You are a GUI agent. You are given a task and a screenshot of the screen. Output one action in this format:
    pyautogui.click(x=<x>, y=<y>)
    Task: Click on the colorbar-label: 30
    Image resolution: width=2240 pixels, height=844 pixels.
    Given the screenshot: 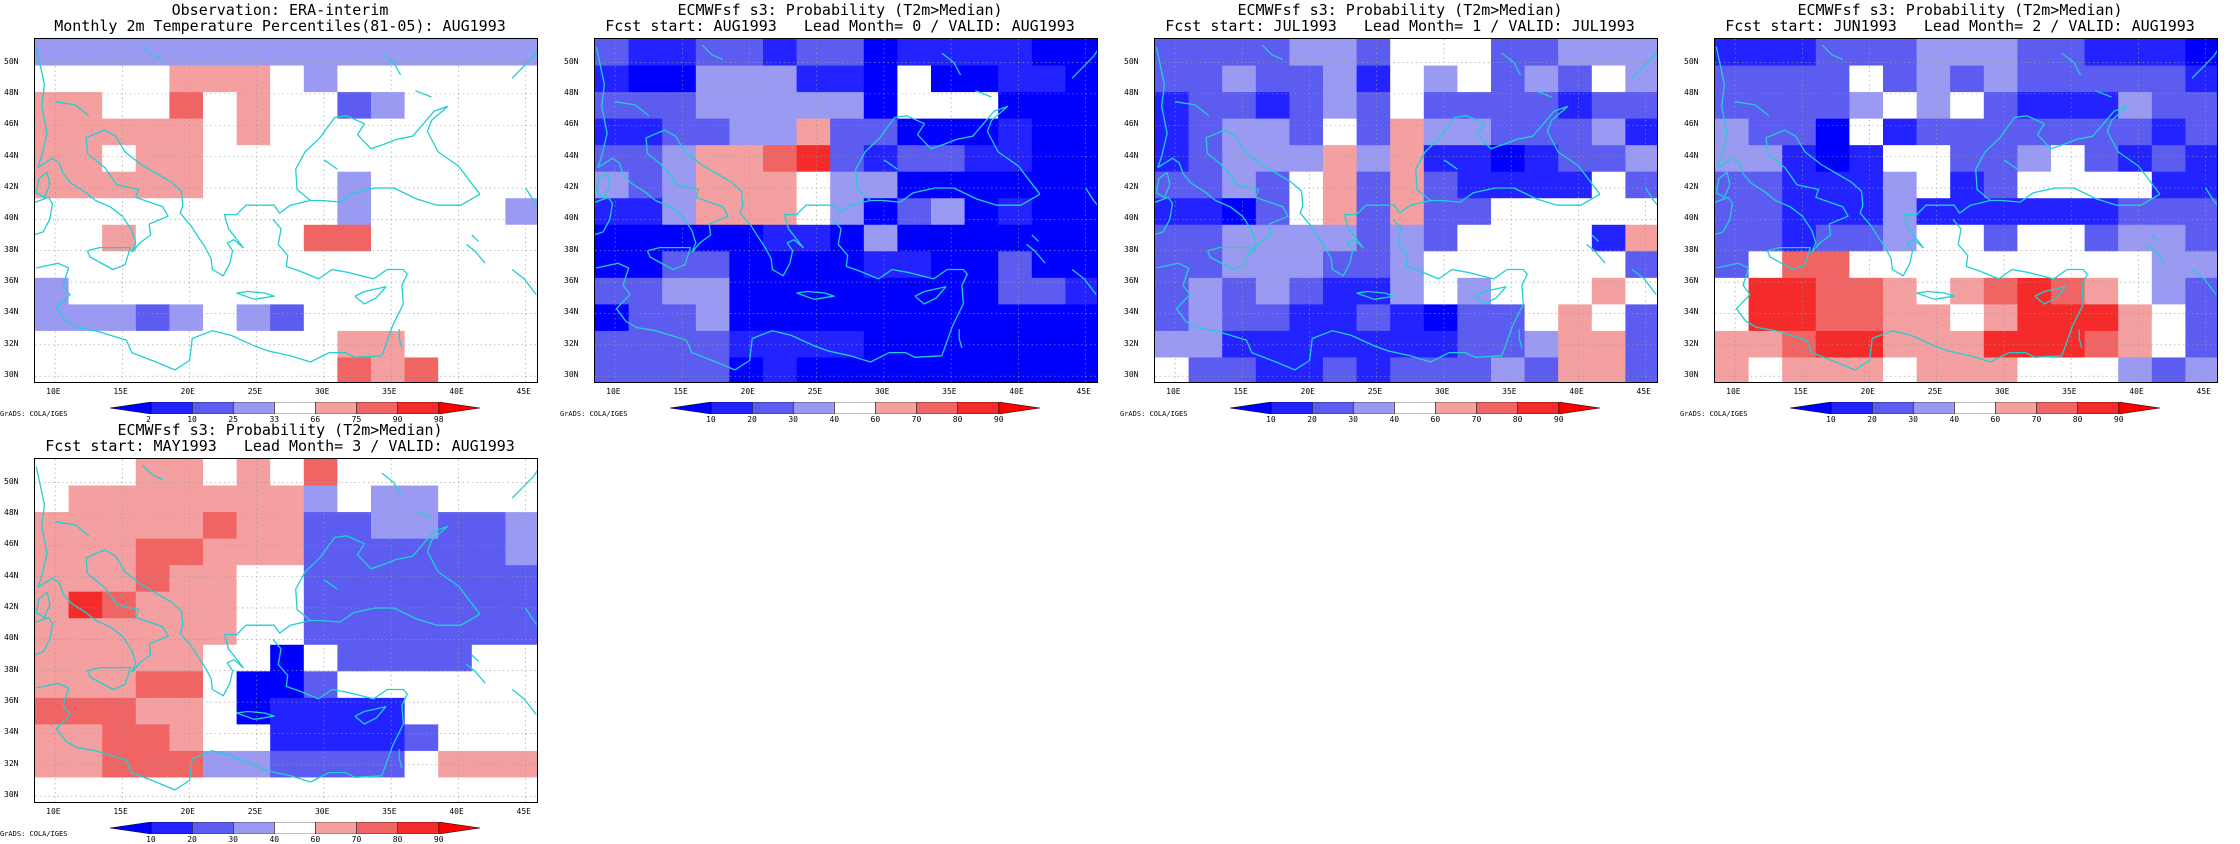 What is the action you would take?
    pyautogui.click(x=233, y=839)
    